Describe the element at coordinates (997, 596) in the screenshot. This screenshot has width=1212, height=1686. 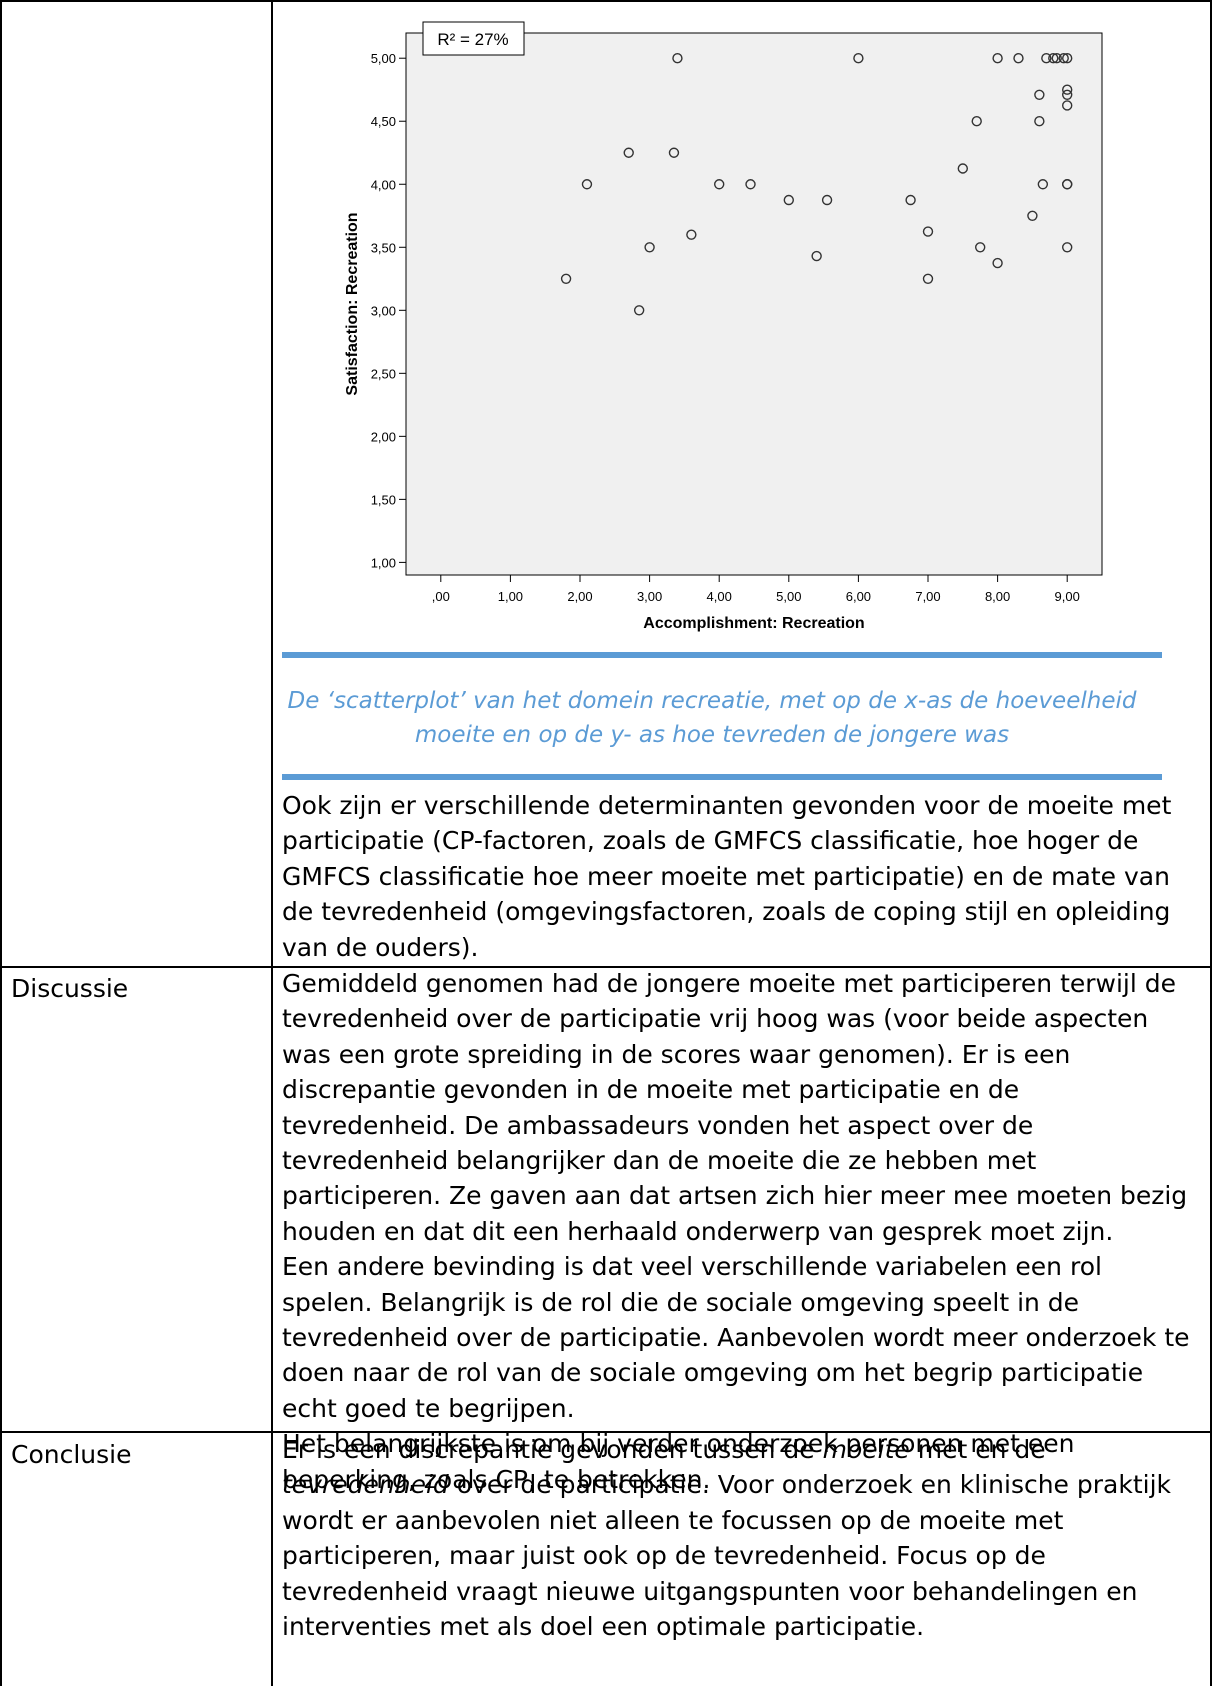
I see `x-tick-label: 8,00` at that location.